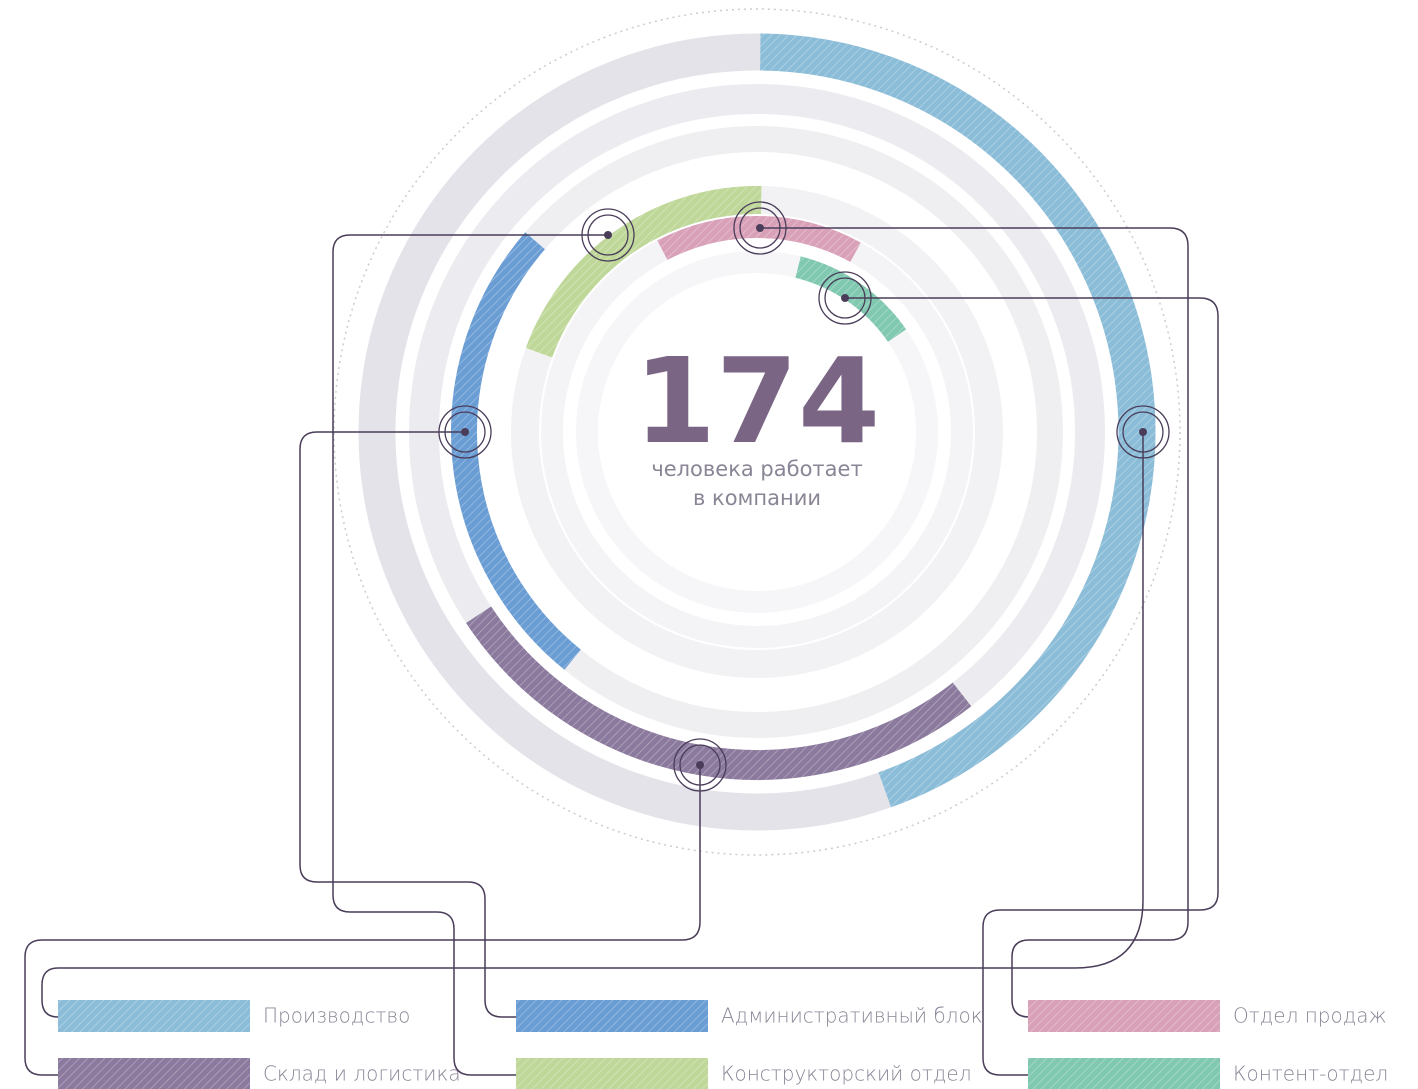 Image resolution: width=1418 pixels, height=1089 pixels. What do you see at coordinates (757, 498) in the screenshot?
I see `subtitle: в компании` at bounding box center [757, 498].